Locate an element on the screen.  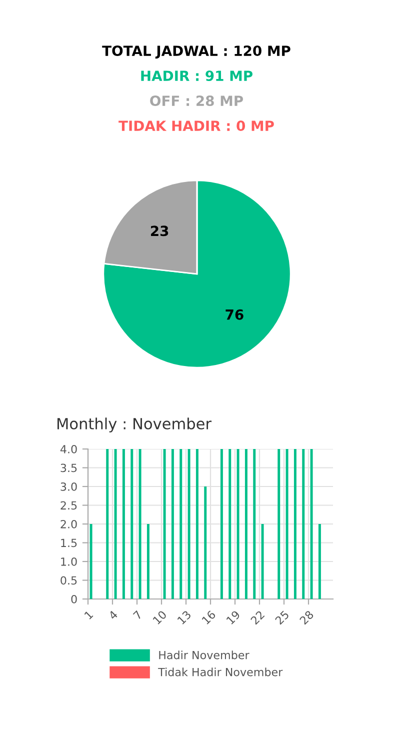
x-tick-label: 28 is located at coordinates (306, 617).